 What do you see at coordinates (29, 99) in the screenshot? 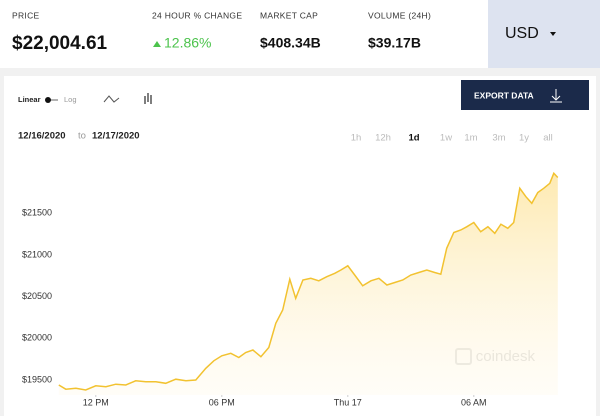
I see `linear-option: Linear` at bounding box center [29, 99].